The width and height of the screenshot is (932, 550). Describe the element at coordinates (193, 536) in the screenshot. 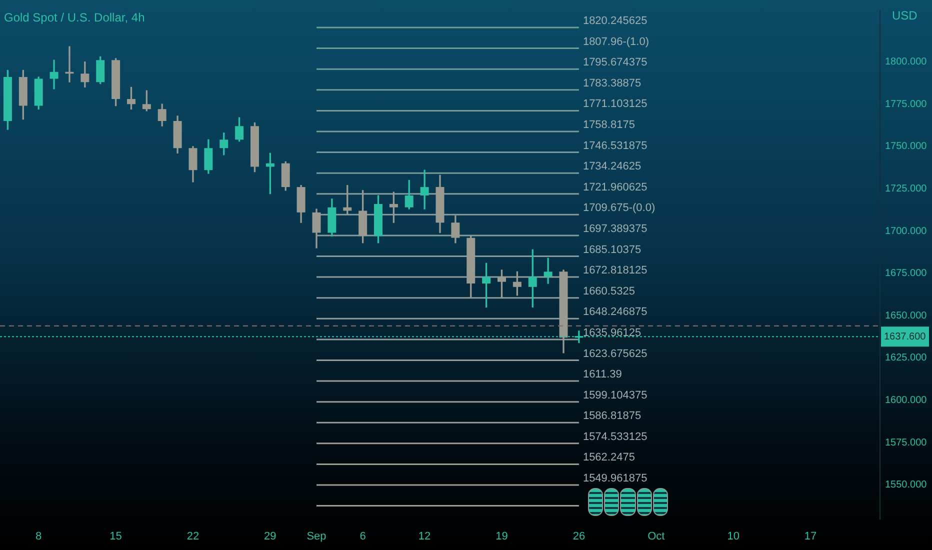

I see `x-tick-label: 22` at that location.